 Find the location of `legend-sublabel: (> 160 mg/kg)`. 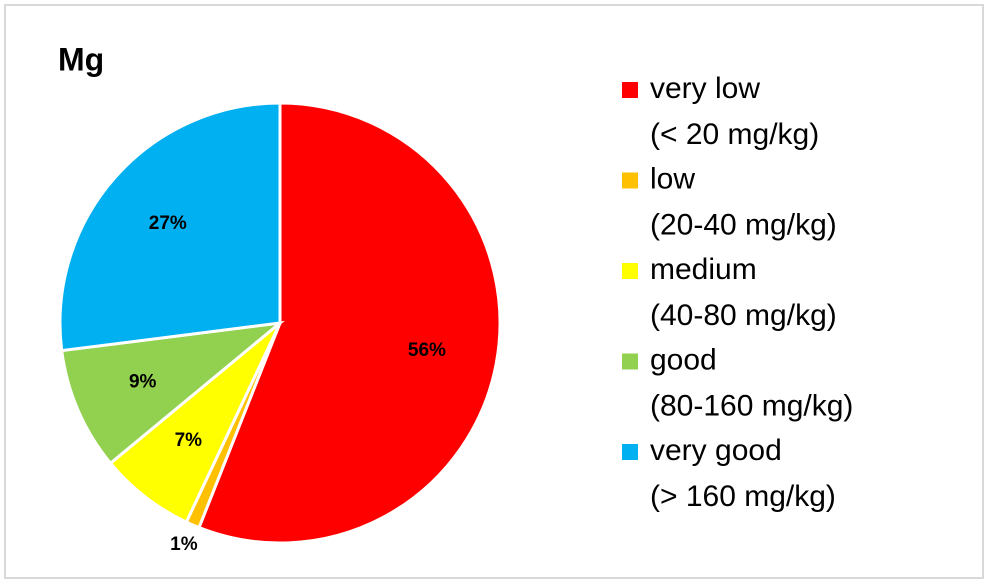

legend-sublabel: (> 160 mg/kg) is located at coordinates (743, 496).